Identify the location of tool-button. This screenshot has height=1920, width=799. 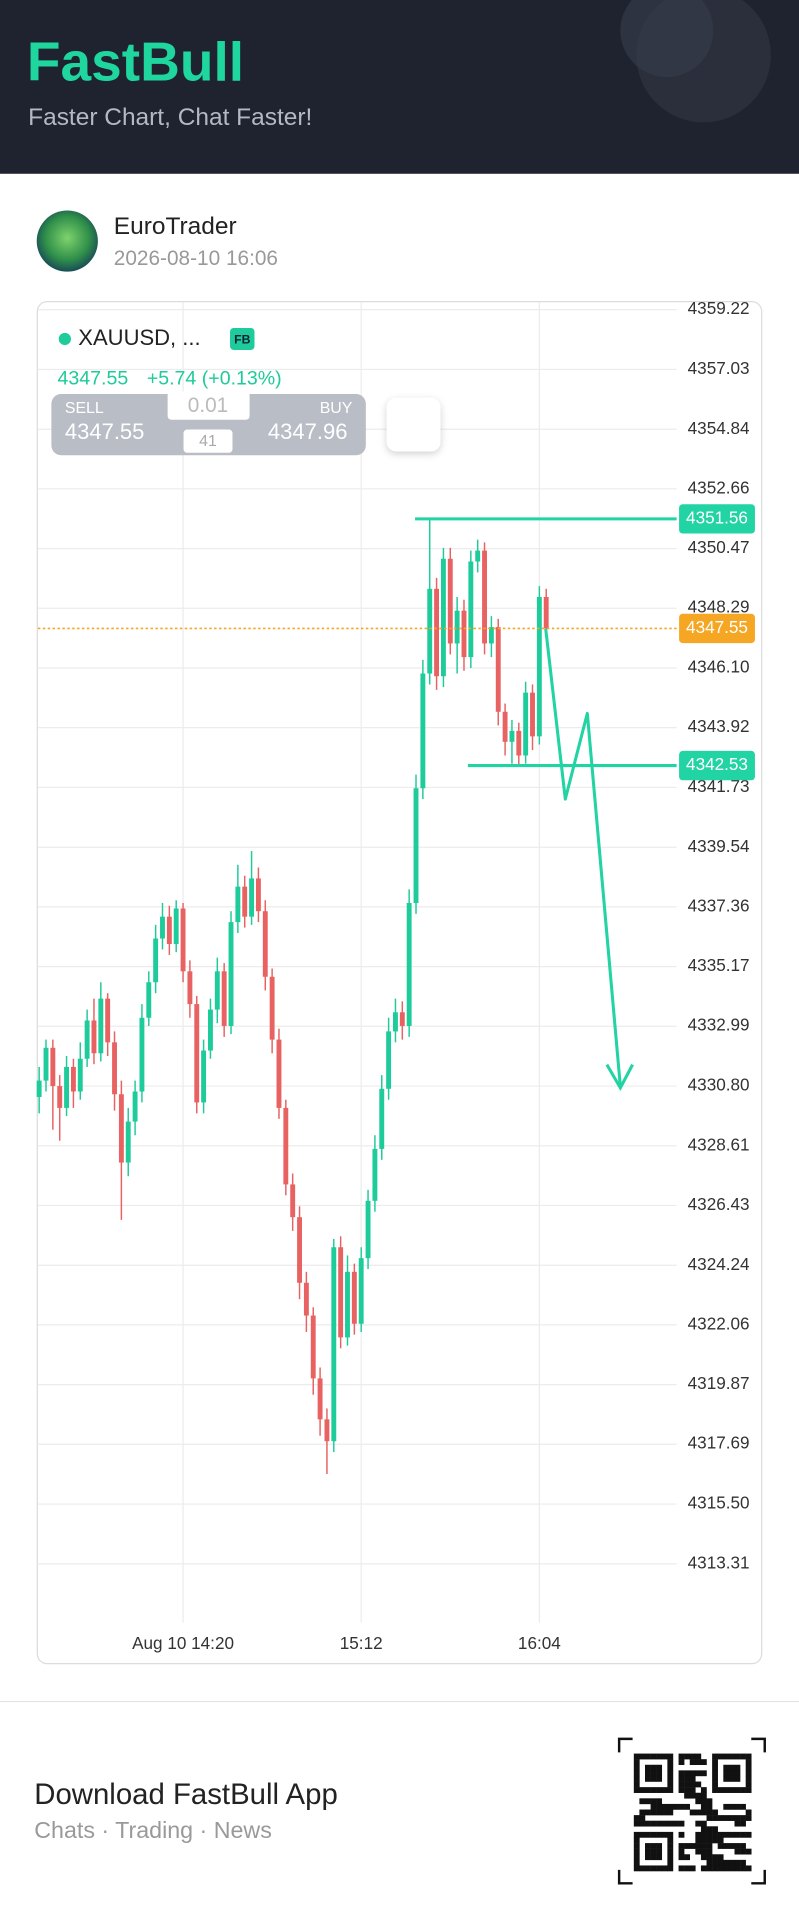
(413, 424).